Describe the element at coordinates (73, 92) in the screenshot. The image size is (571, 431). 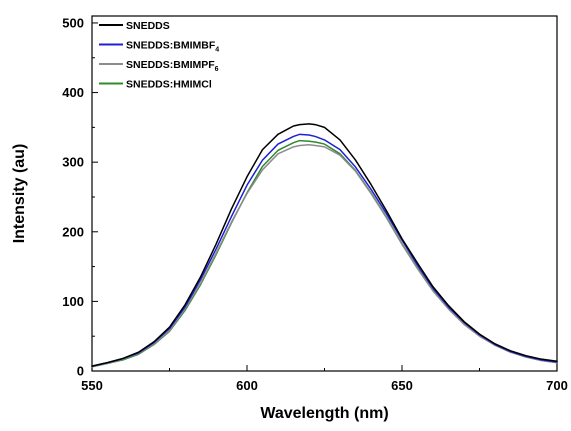
I see `y-tick-label: 400` at that location.